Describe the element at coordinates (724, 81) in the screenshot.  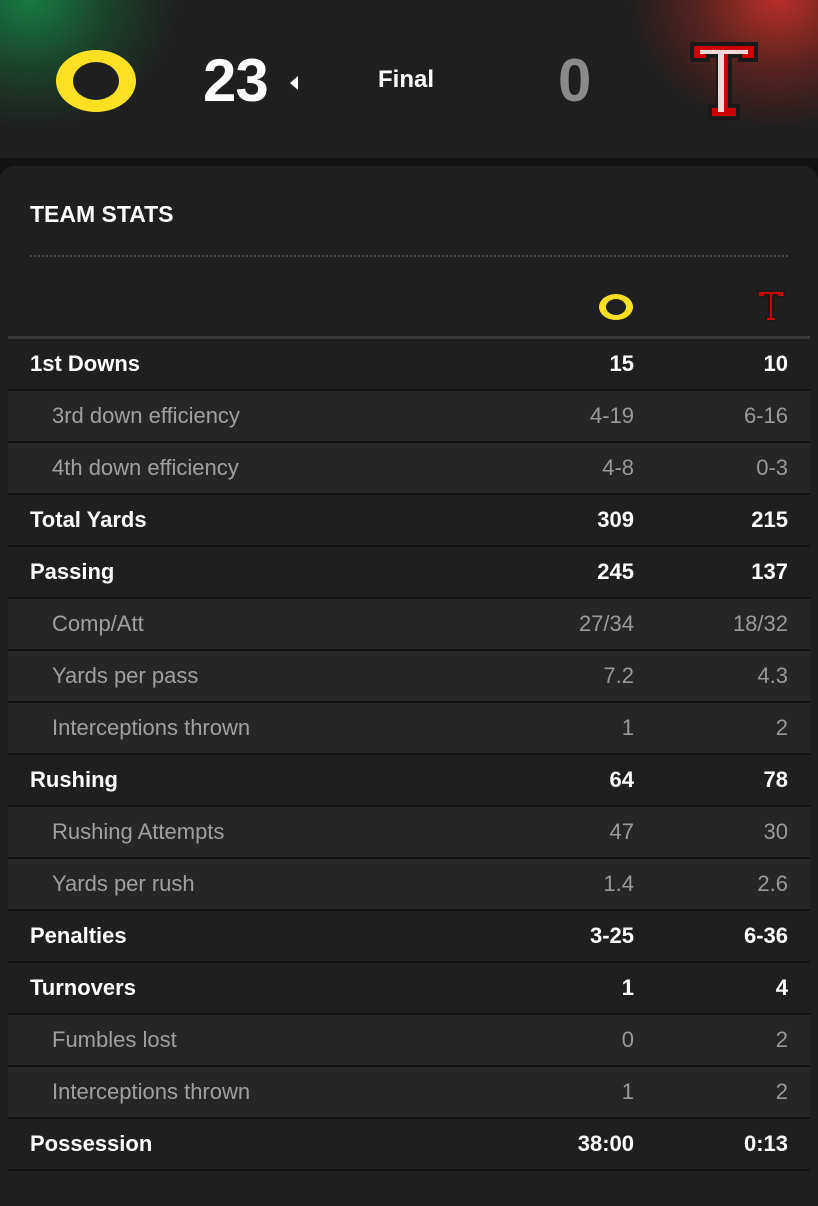
I see `texas-tech-double-t-logo-icon` at that location.